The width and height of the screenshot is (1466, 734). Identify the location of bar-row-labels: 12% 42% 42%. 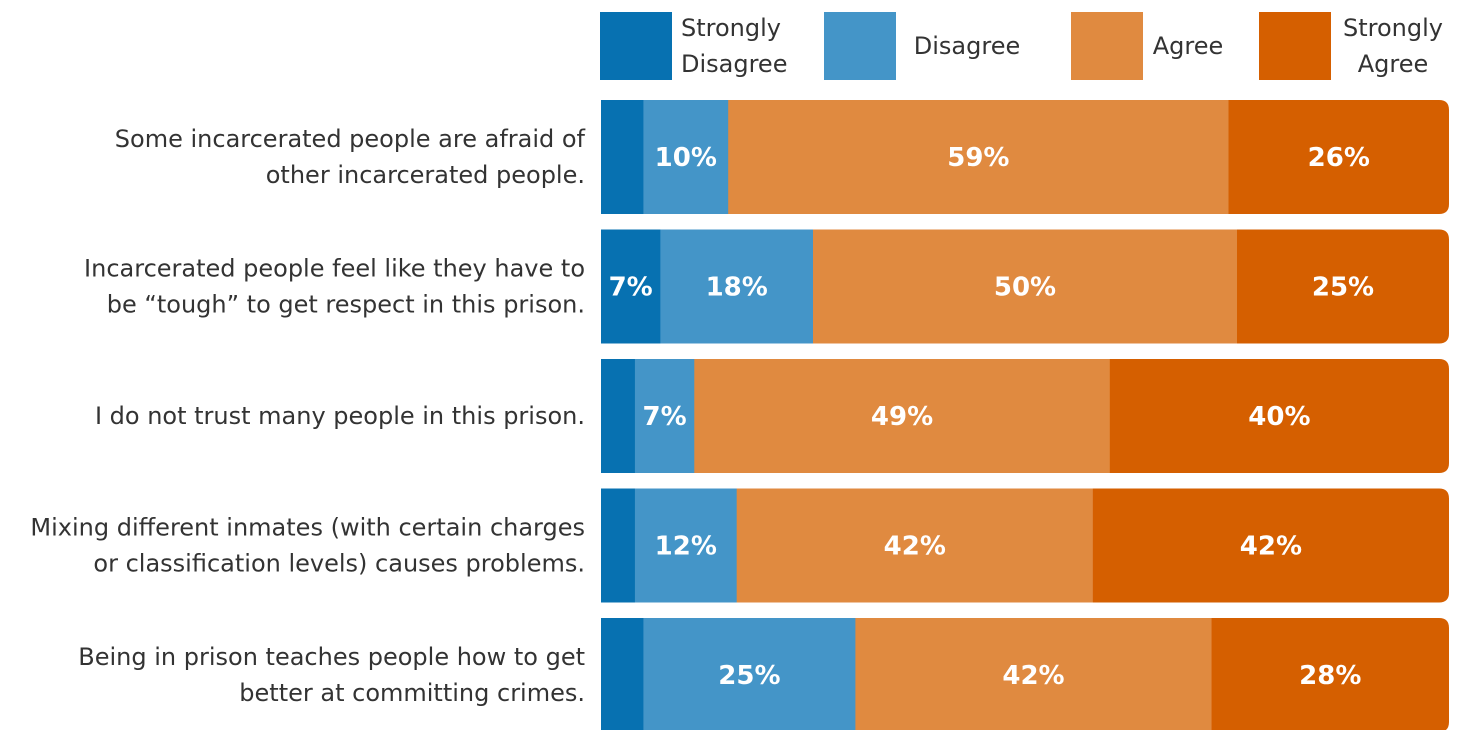
(978, 547).